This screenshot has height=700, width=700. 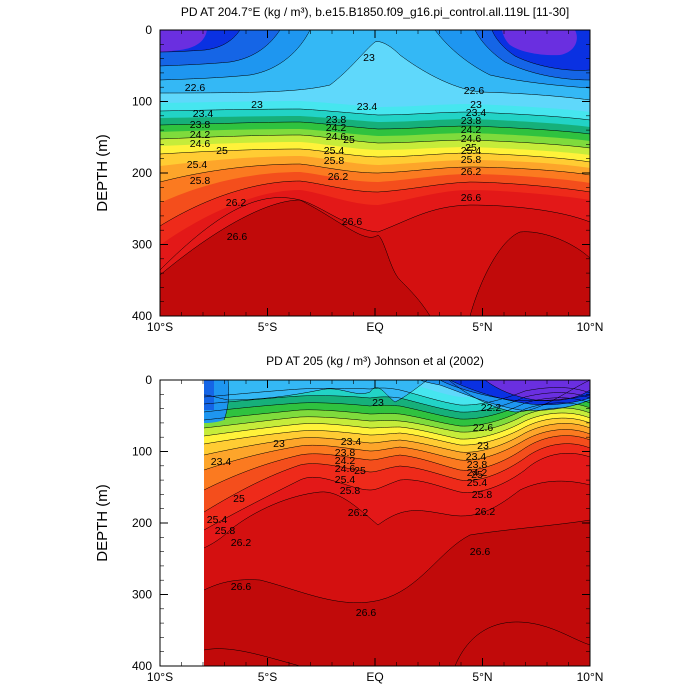 I want to click on band-blue, so click(x=375, y=55).